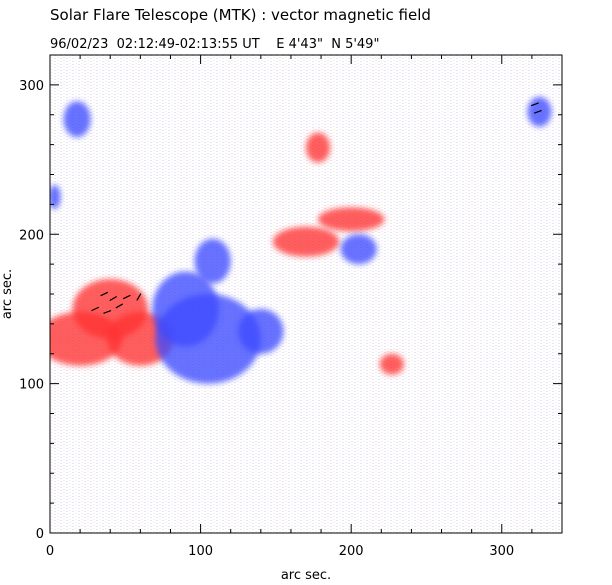  I want to click on x-tick-label: 300, so click(501, 551).